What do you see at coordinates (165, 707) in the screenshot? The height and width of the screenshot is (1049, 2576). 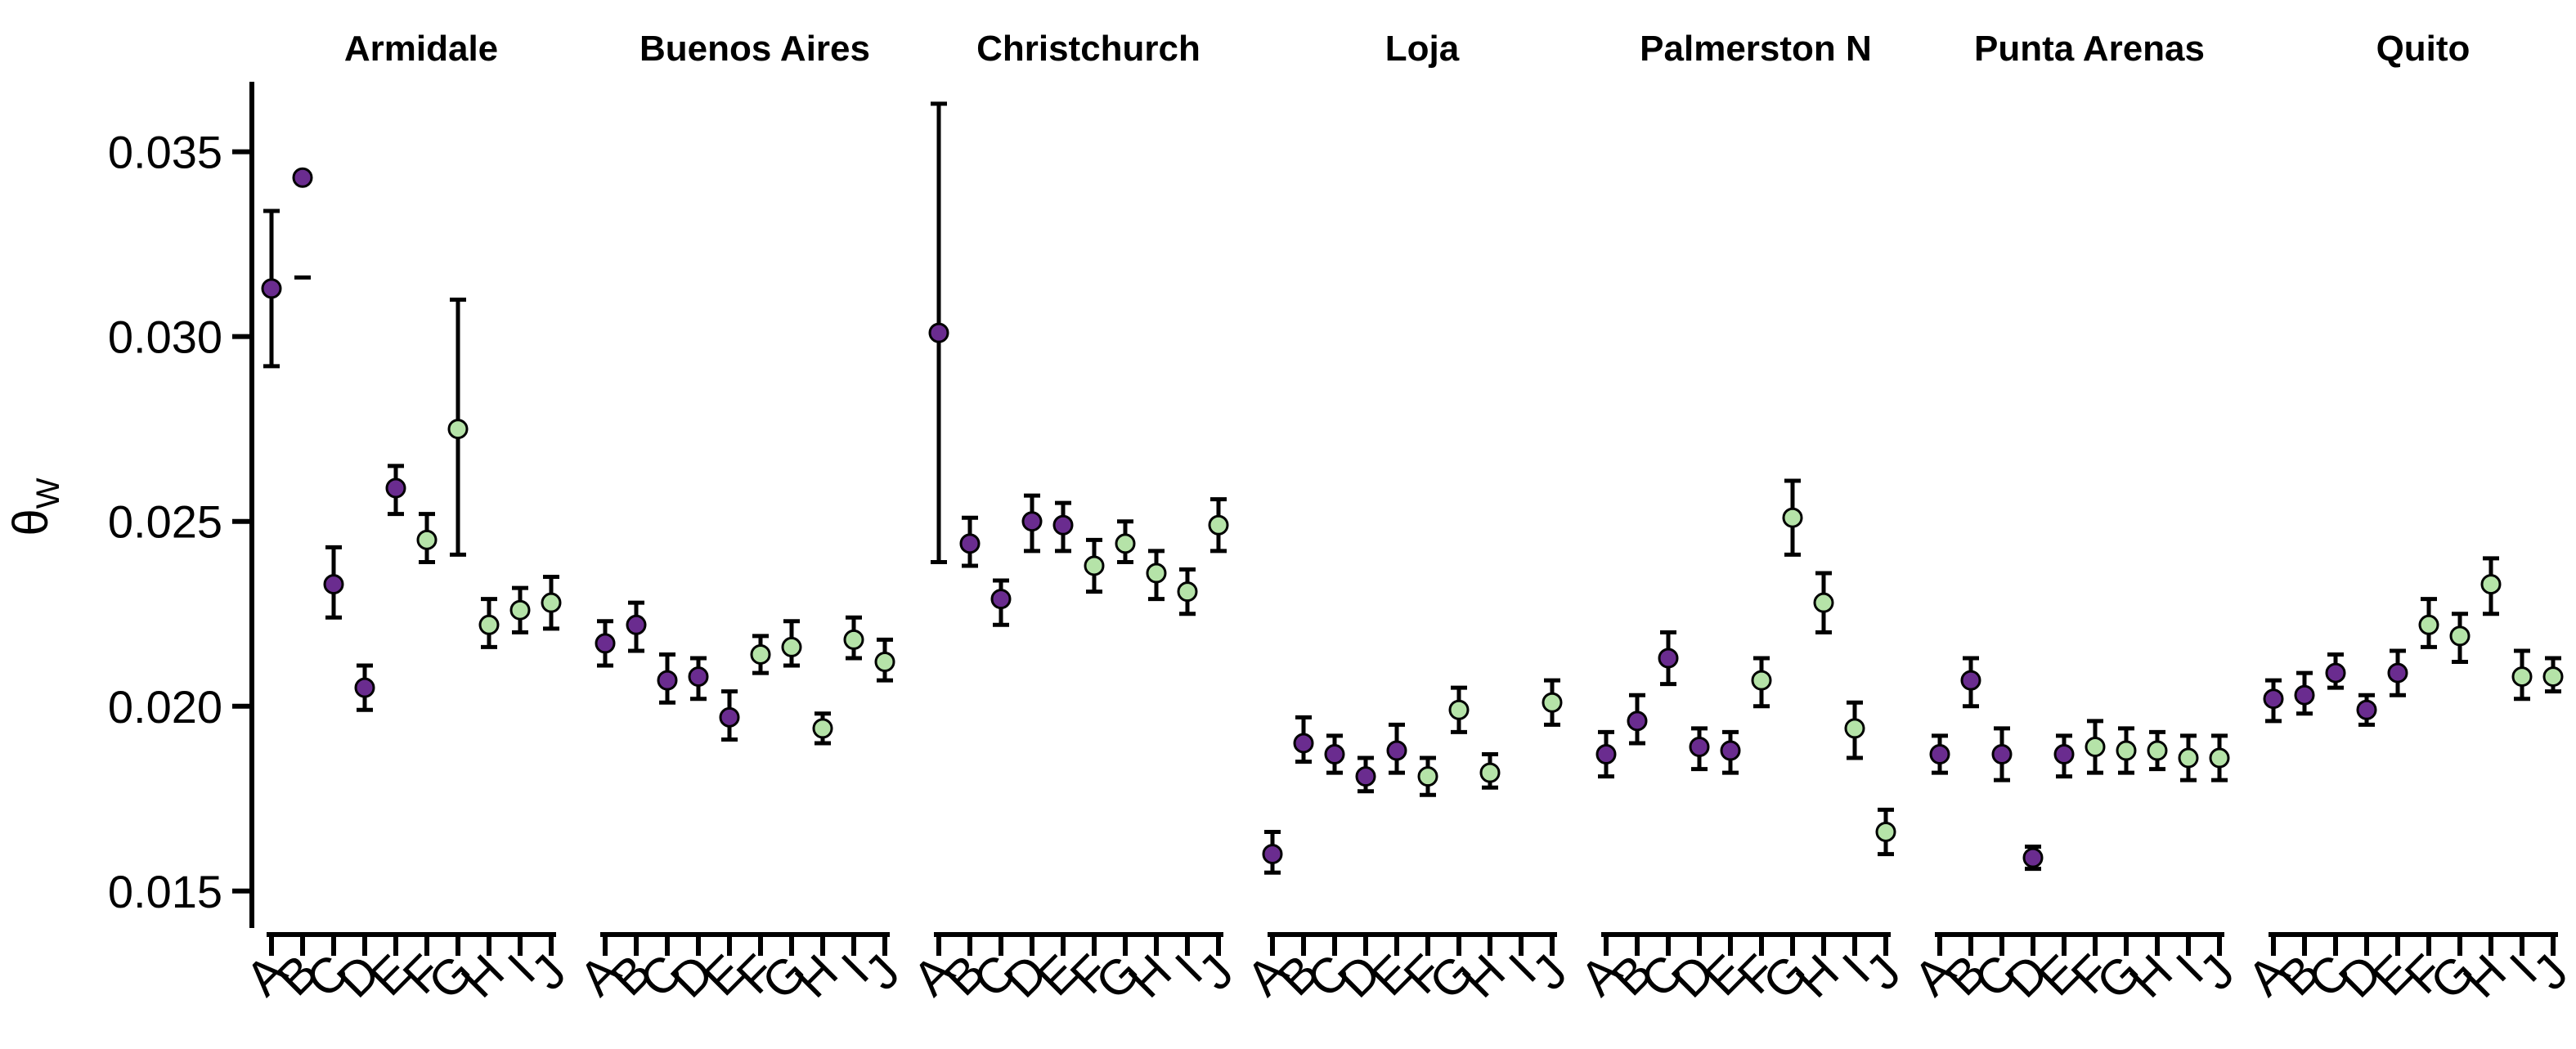 I see `y-tick-label: 0.020` at bounding box center [165, 707].